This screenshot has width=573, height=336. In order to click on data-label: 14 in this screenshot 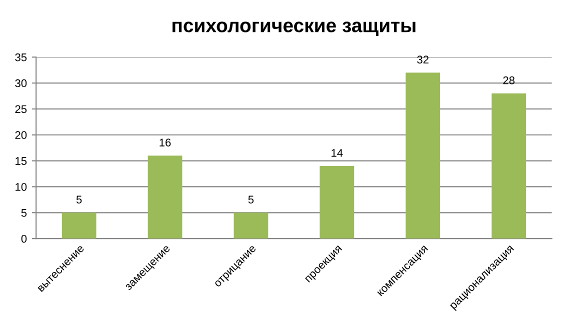, I will do `click(337, 153)`.